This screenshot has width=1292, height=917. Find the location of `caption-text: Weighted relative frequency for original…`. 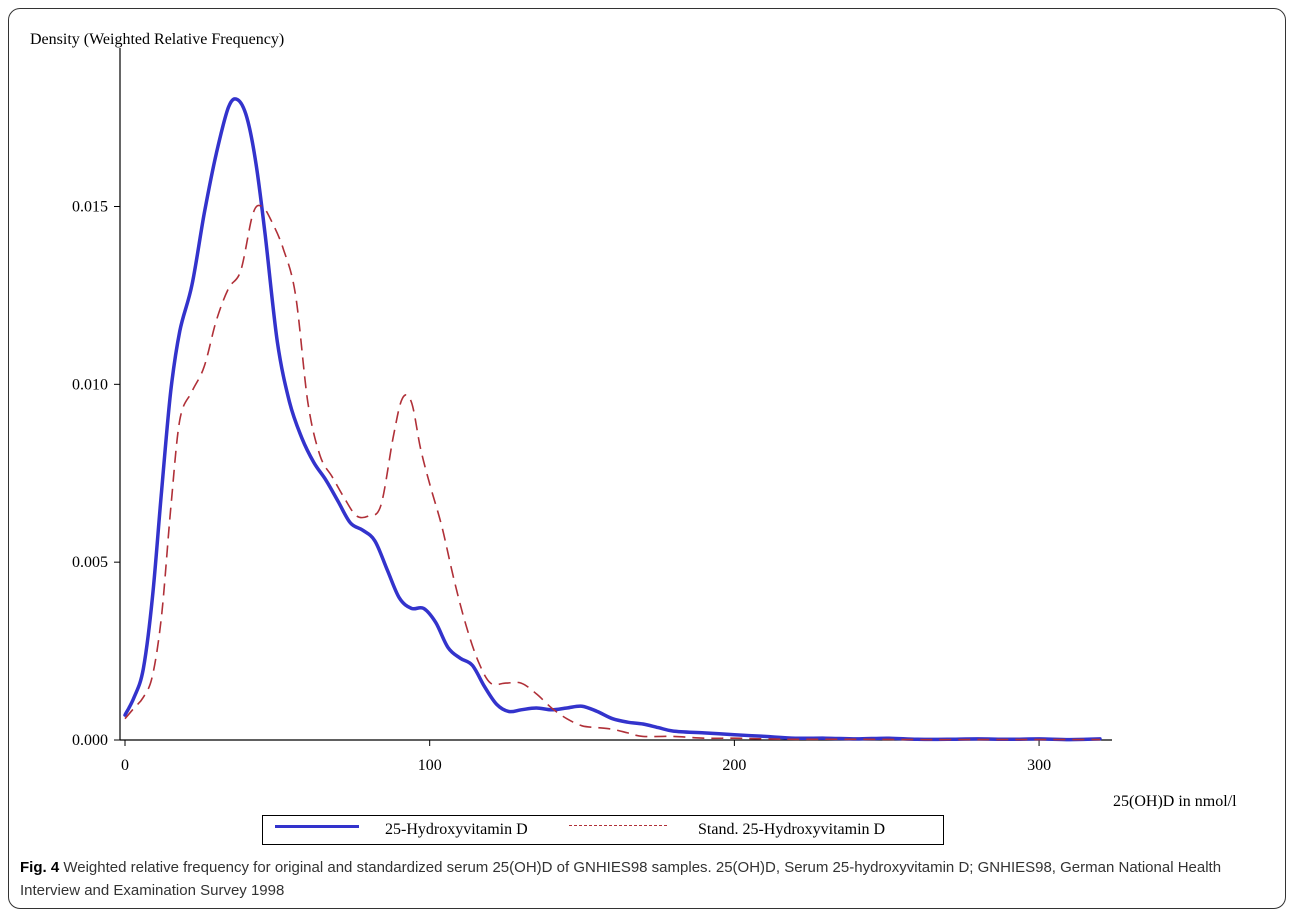

caption-text: Weighted relative frequency for original… is located at coordinates (621, 879).